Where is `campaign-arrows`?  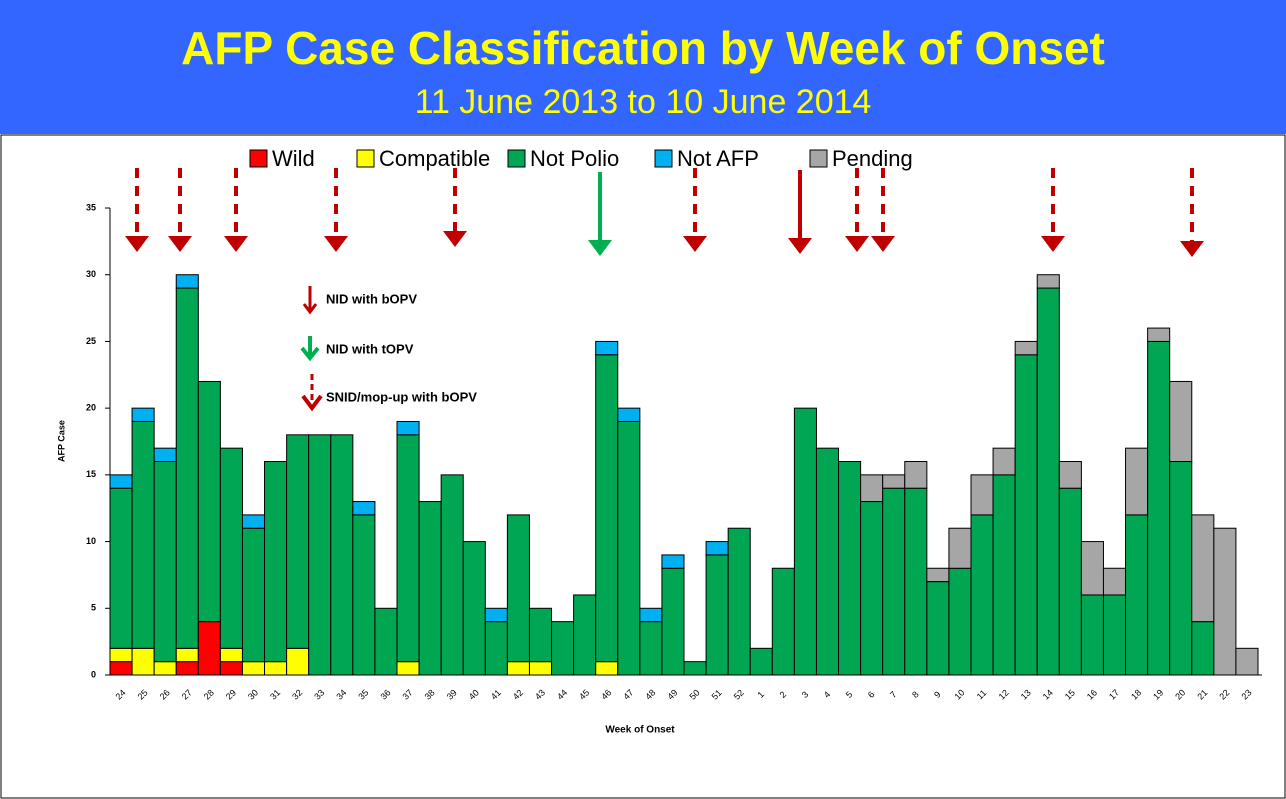 campaign-arrows is located at coordinates (664, 206).